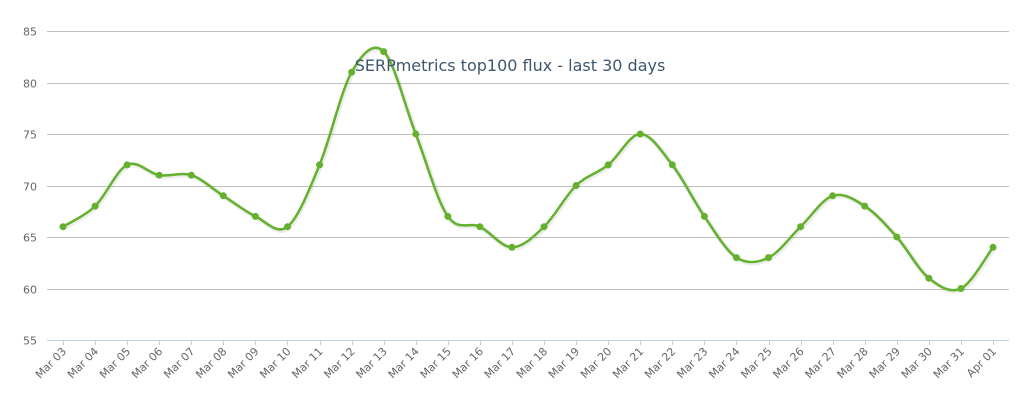 The height and width of the screenshot is (402, 1024). Describe the element at coordinates (51, 363) in the screenshot. I see `x-tick-label: Mar 03` at that location.